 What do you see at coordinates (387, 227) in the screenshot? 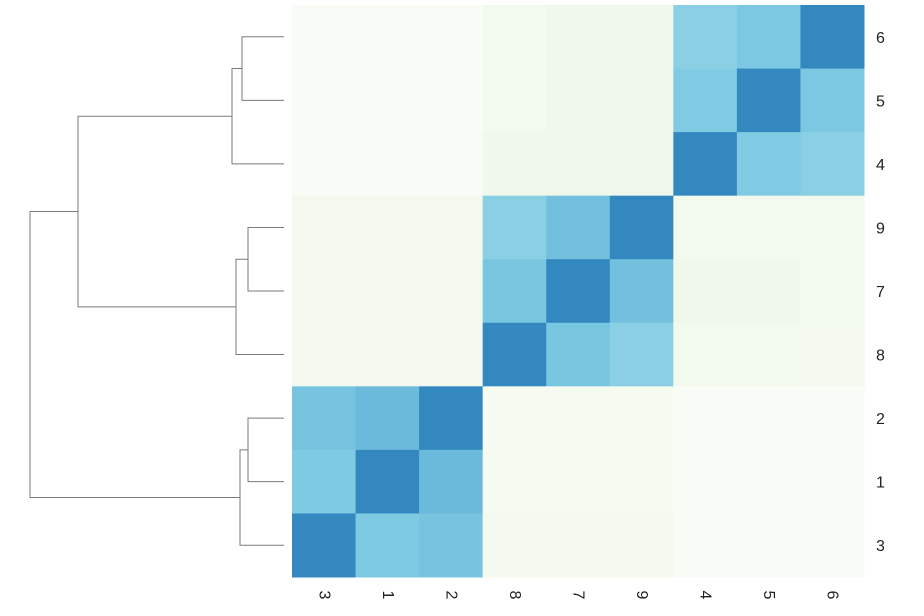
I see `heatmap-cell-r9-c1` at bounding box center [387, 227].